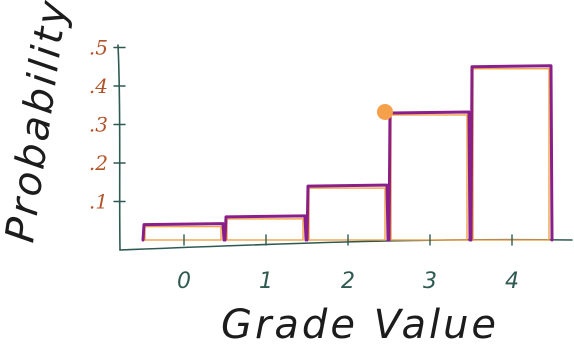 Image resolution: width=574 pixels, height=345 pixels. I want to click on x-tick-label: 1, so click(266, 281).